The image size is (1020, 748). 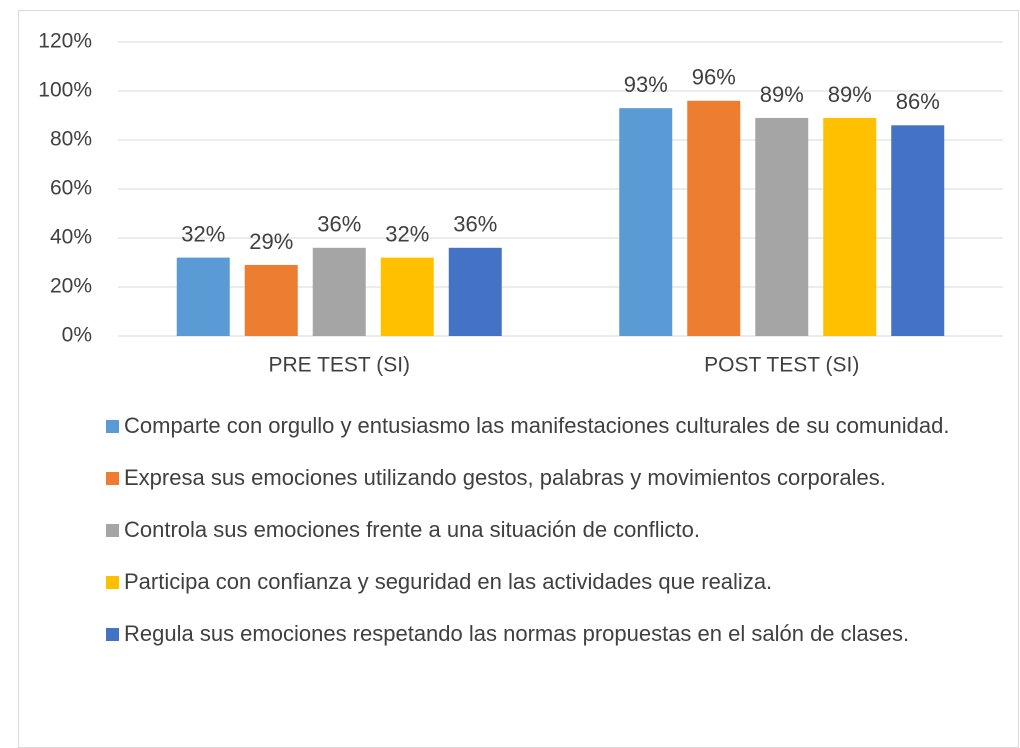 I want to click on x-tick-label: POST TEST (SI), so click(x=781, y=365).